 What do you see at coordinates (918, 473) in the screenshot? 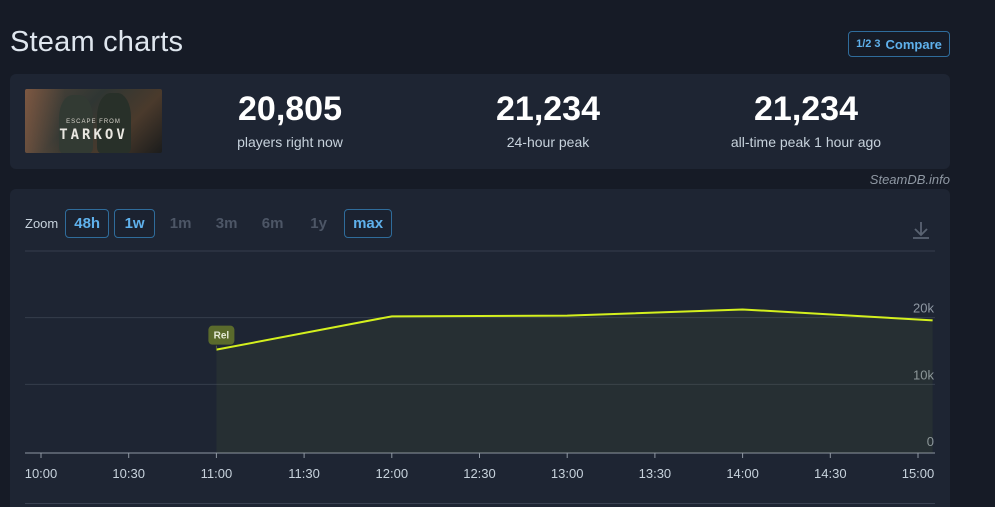
I see `x-tick-label: 15:00` at bounding box center [918, 473].